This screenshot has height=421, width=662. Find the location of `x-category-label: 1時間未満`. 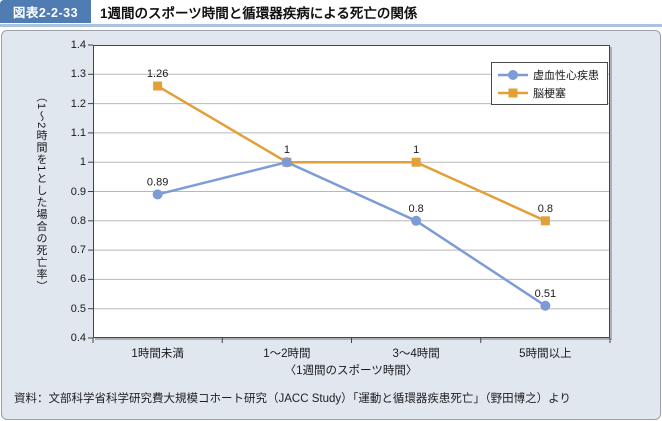

x-category-label: 1時間未満 is located at coordinates (157, 354).